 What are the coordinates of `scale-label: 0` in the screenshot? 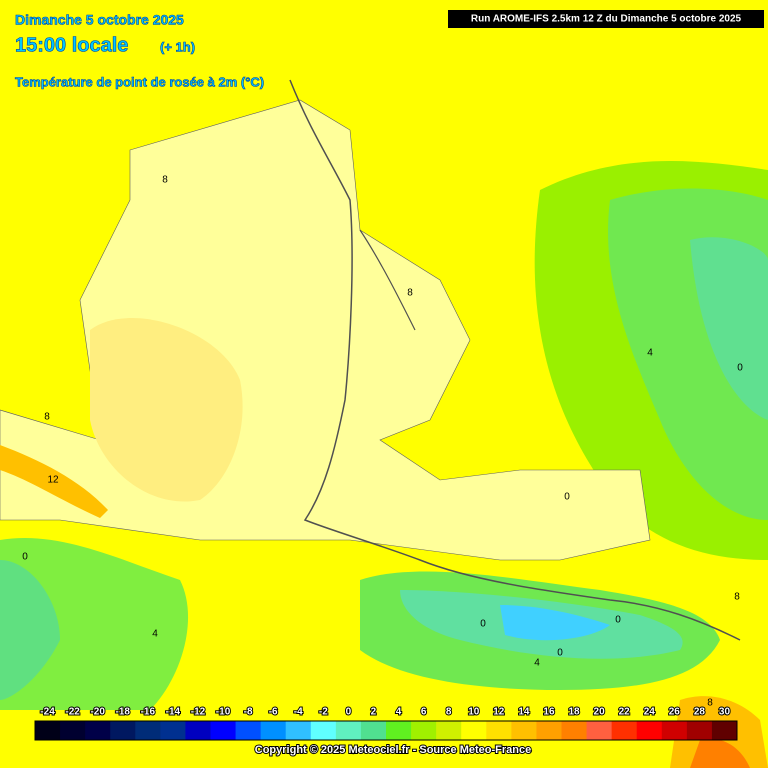 It's located at (349, 712).